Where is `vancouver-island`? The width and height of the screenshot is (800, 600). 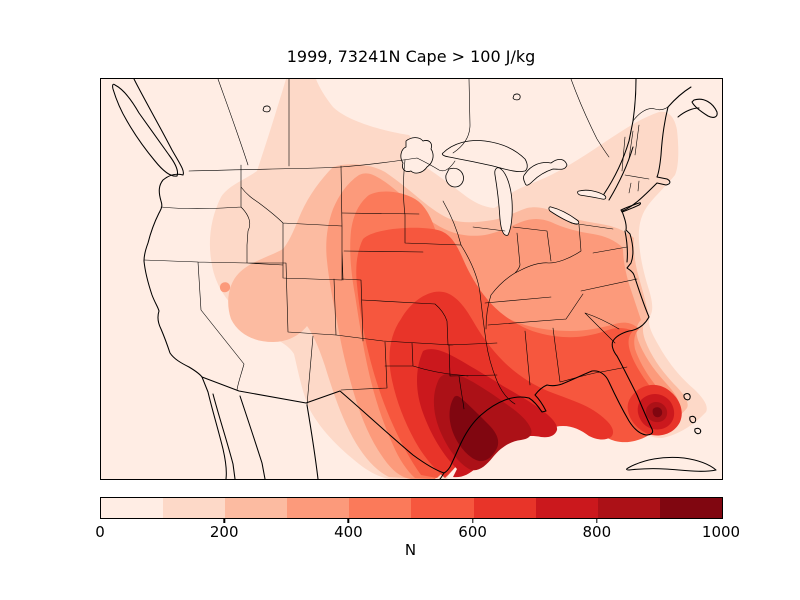
vancouver-island is located at coordinates (145, 130).